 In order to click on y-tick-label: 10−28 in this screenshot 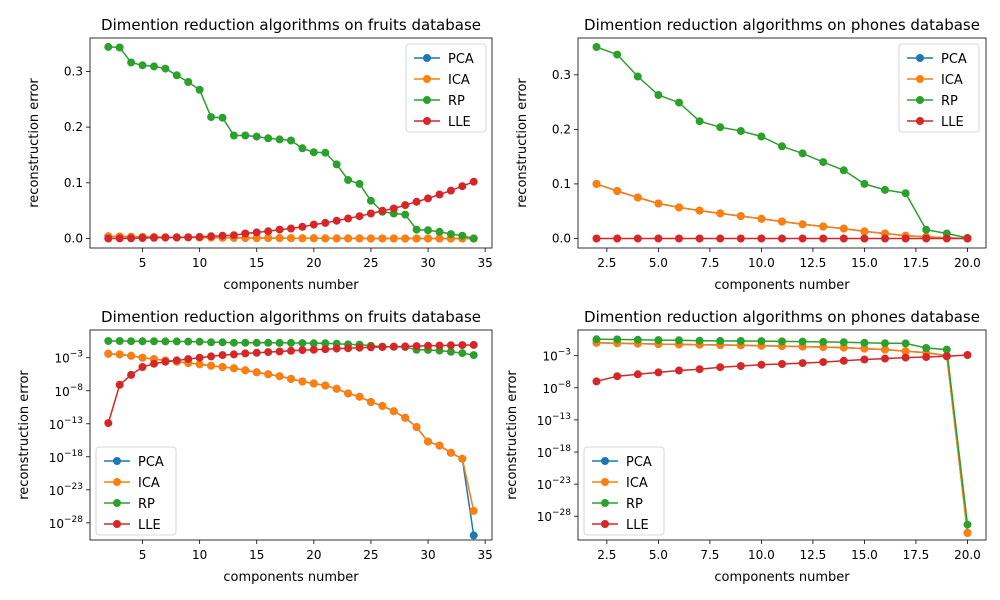, I will do `click(66, 523)`.